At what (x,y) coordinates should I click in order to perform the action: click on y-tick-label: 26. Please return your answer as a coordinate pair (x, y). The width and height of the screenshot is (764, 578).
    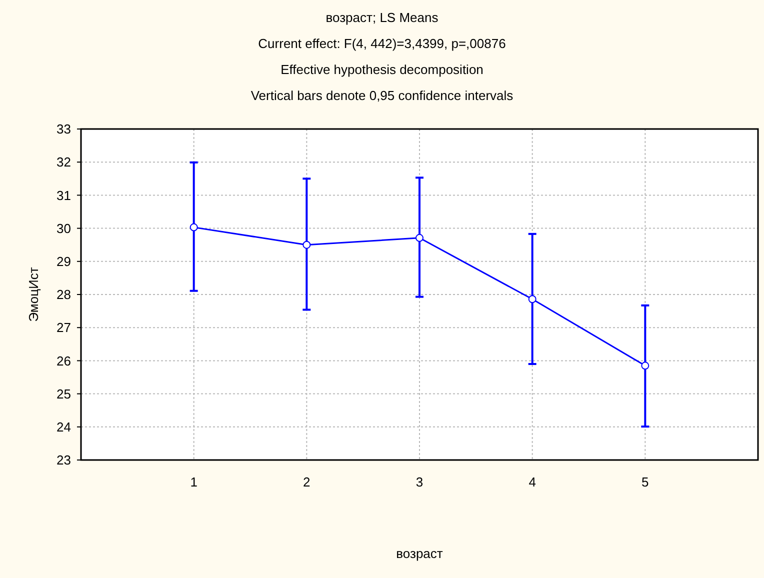
    Looking at the image, I should click on (63, 360).